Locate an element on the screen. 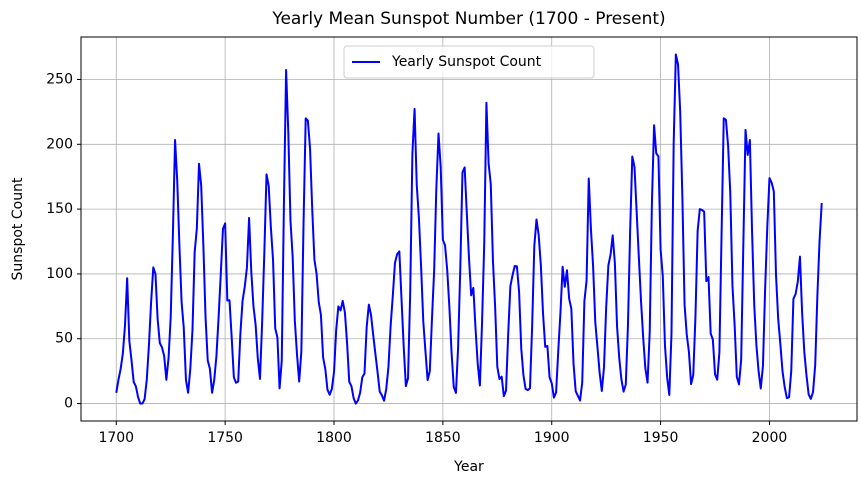  y-tick-label: 0 is located at coordinates (68, 404).